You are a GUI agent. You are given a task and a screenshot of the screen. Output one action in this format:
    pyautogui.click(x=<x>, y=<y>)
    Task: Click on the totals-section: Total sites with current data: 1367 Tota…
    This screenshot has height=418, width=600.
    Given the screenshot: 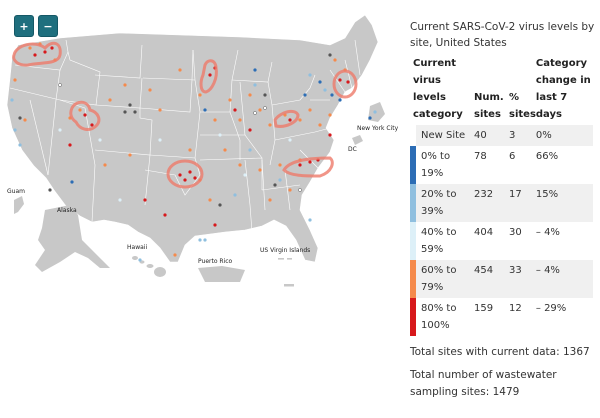 What is the action you would take?
    pyautogui.click(x=504, y=372)
    